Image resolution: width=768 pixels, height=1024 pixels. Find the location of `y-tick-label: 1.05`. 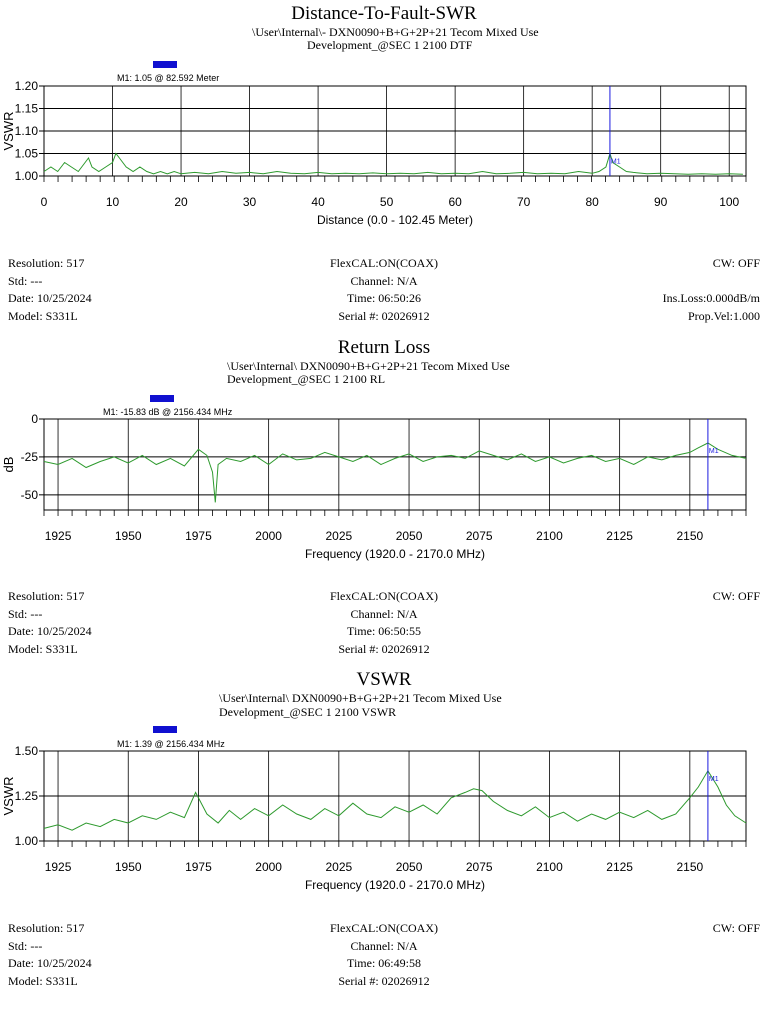

y-tick-label: 1.05 is located at coordinates (27, 154).